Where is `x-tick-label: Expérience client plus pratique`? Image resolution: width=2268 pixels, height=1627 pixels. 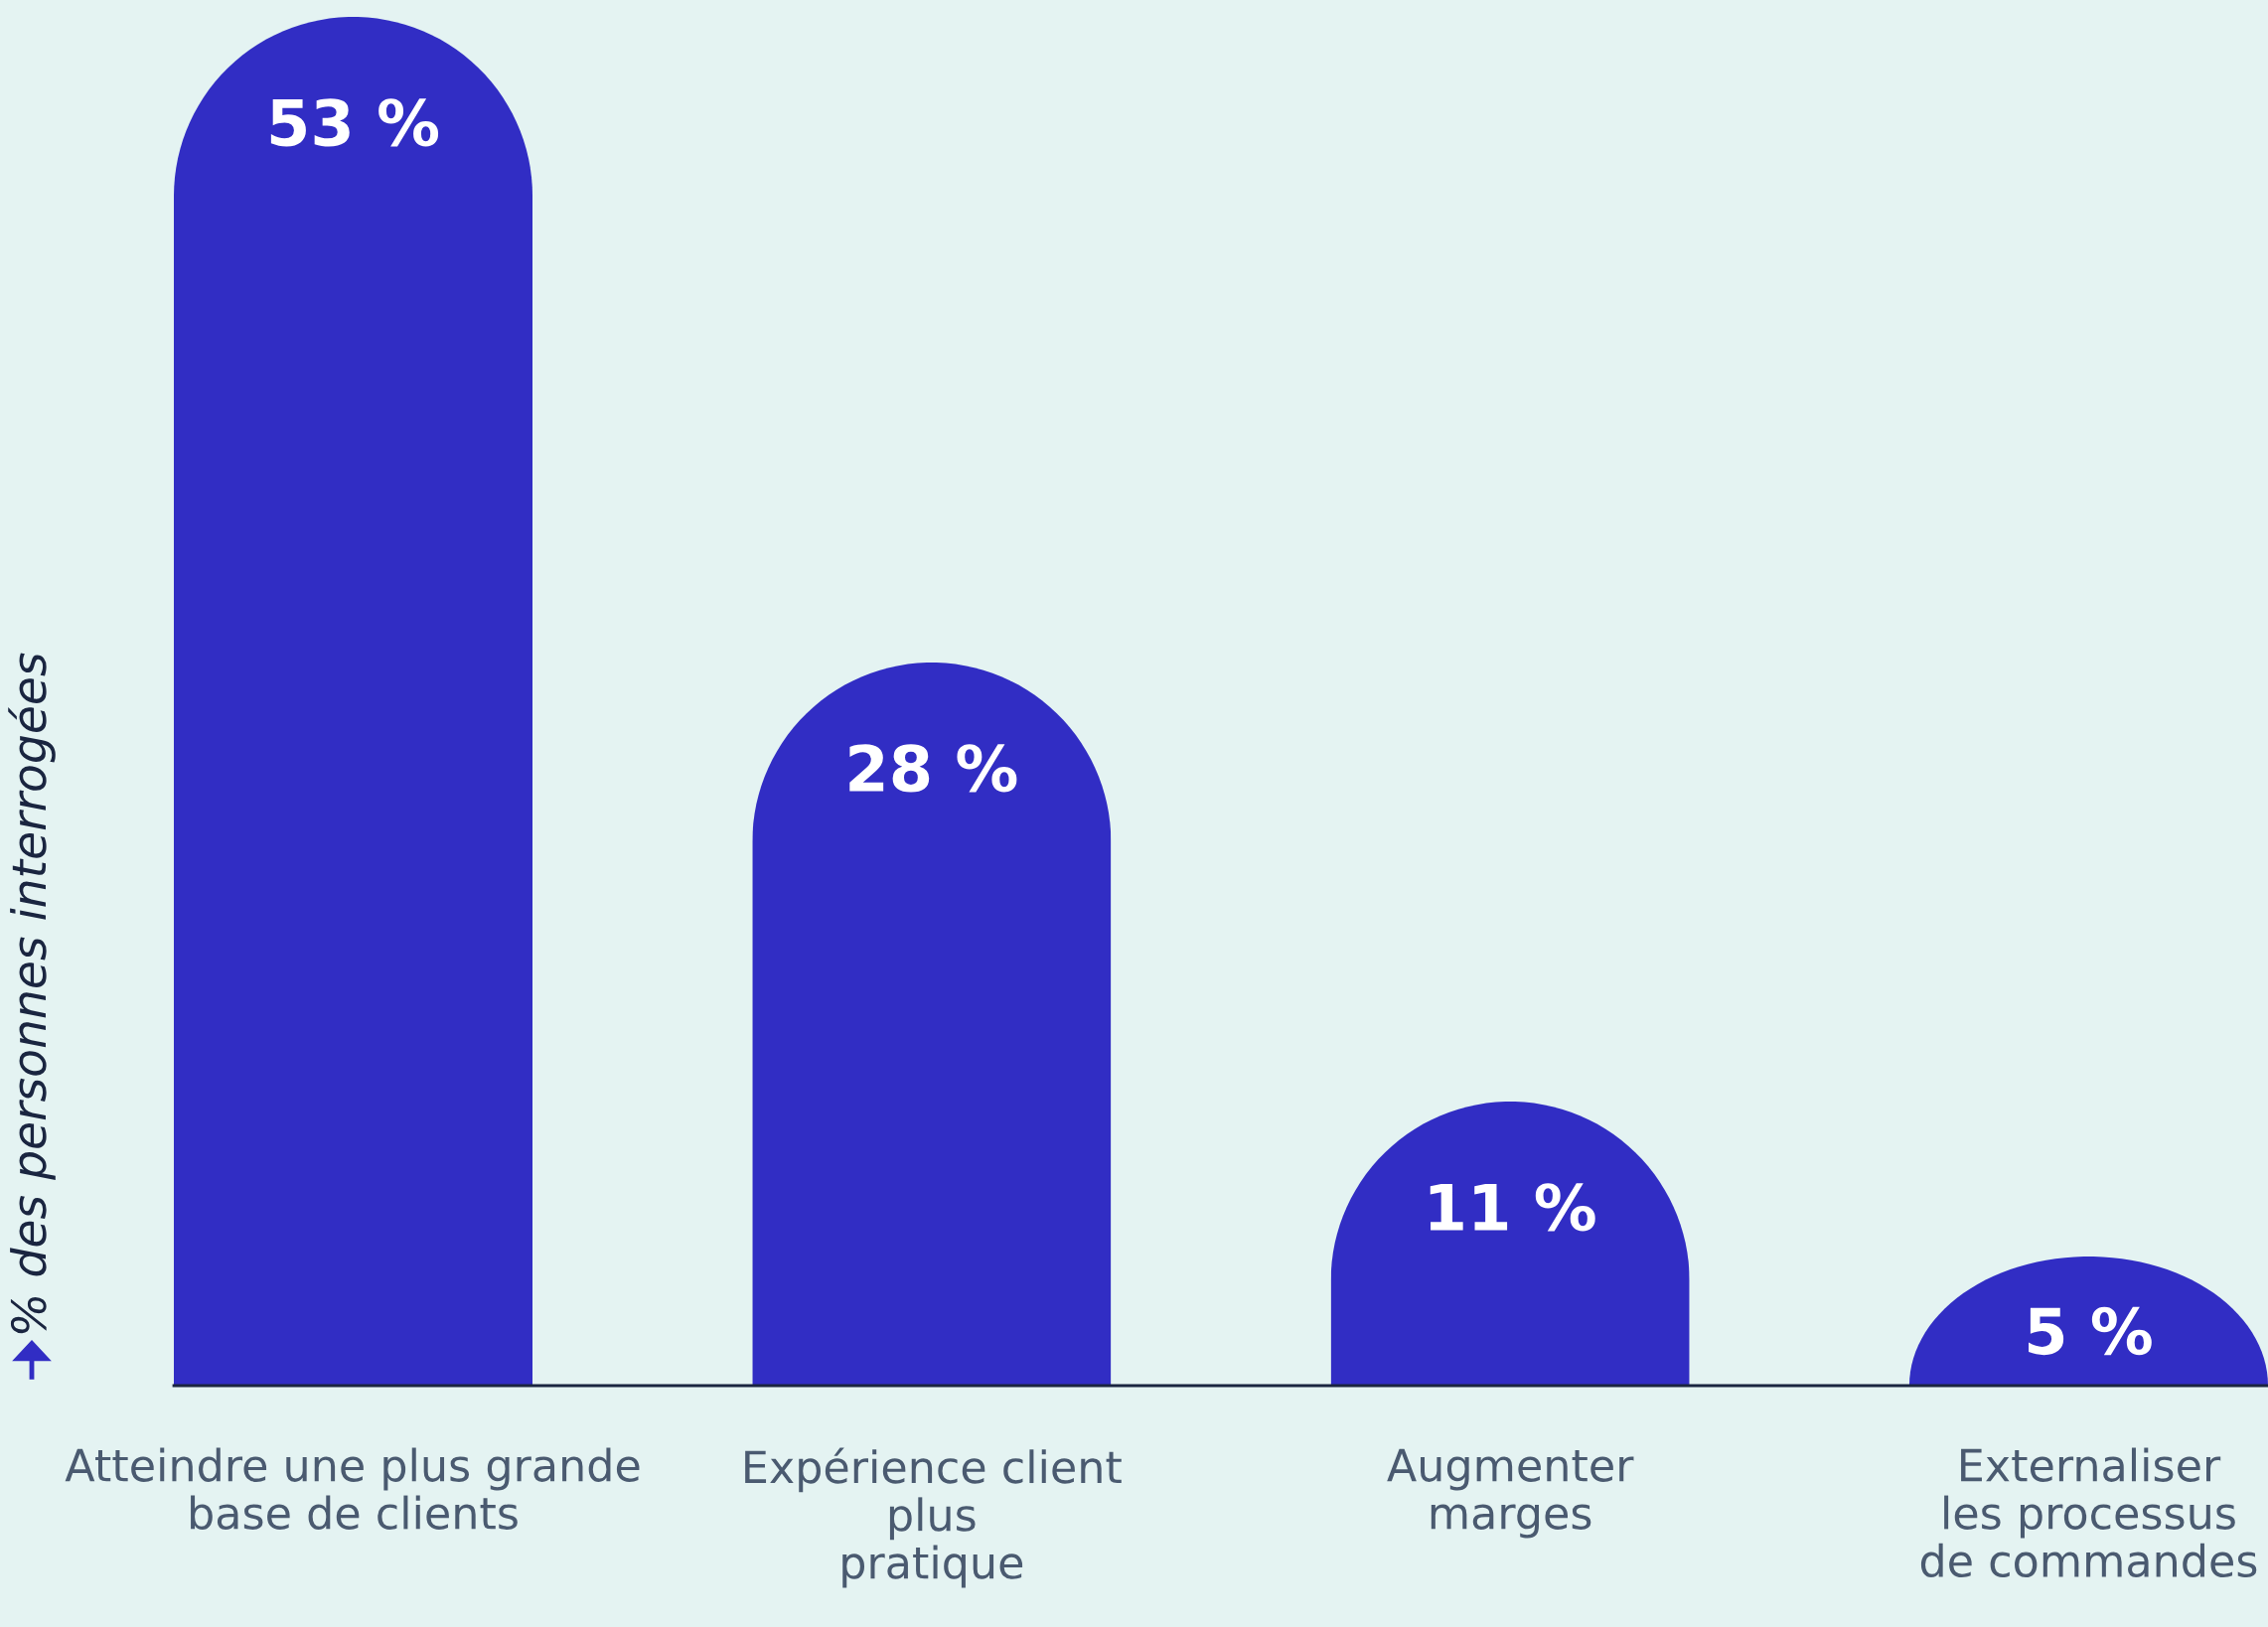 x-tick-label: Expérience client plus pratique is located at coordinates (933, 1517).